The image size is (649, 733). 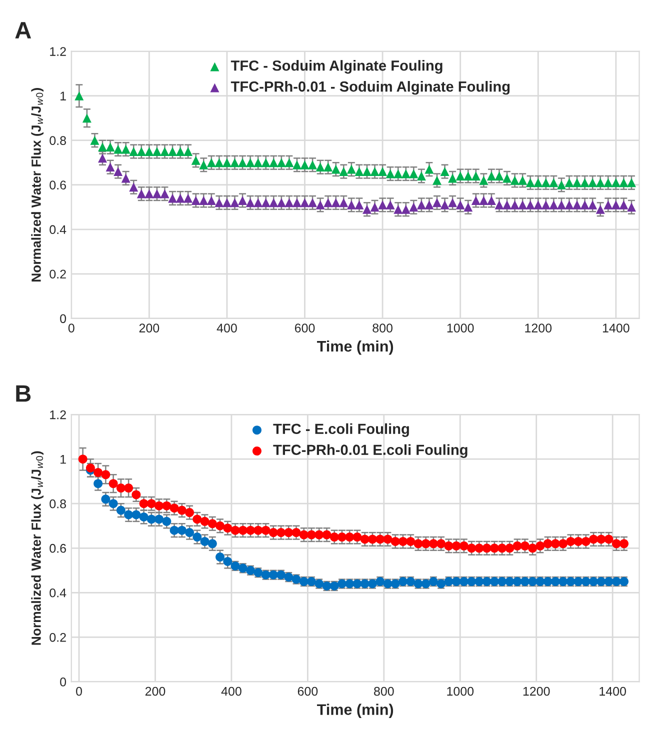 What do you see at coordinates (336, 67) in the screenshot?
I see `legend-label: TFC - Soduim Alginate Fouling` at bounding box center [336, 67].